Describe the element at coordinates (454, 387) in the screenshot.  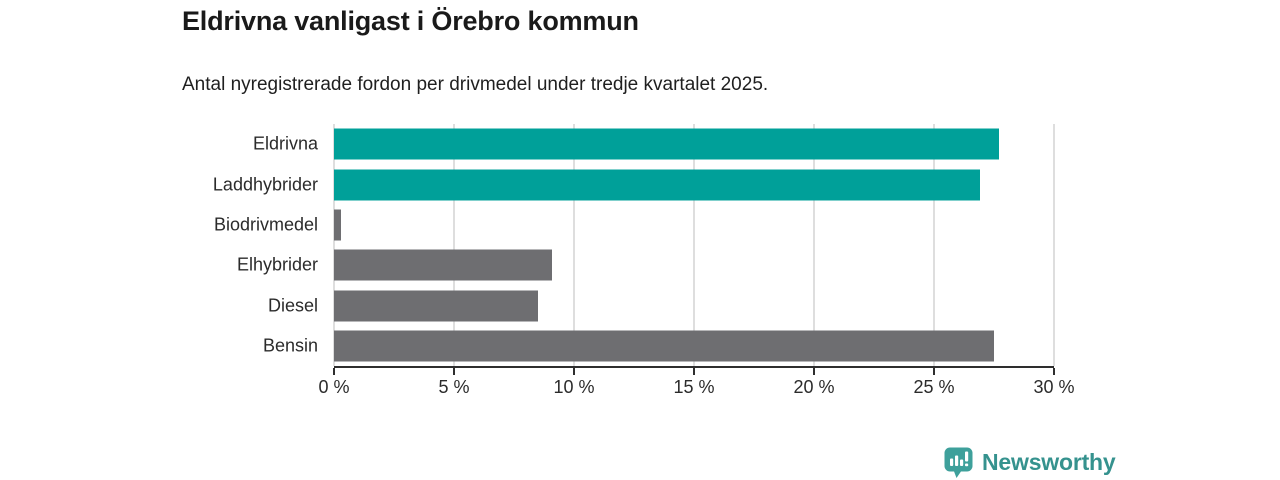
I see `axis-tick-label: 5 %` at that location.